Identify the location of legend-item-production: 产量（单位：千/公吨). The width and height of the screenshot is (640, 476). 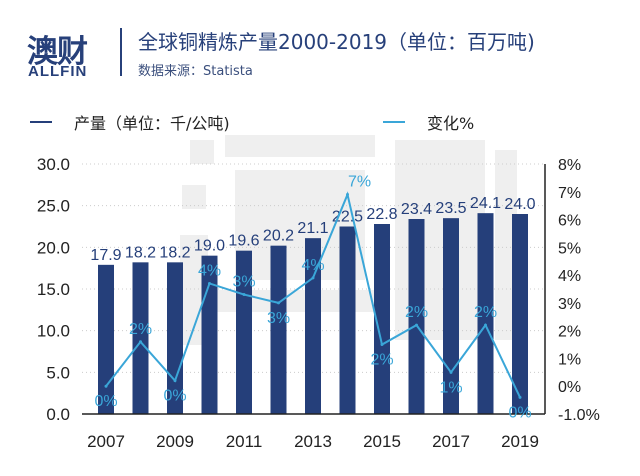
(130, 122).